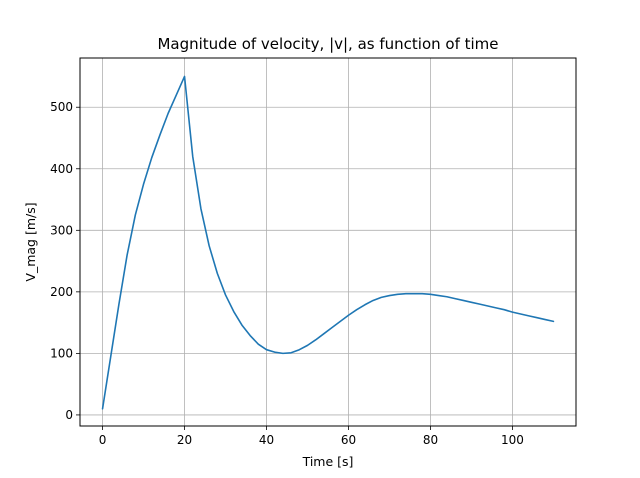 The image size is (640, 478). I want to click on y-tick-label: 500, so click(61, 107).